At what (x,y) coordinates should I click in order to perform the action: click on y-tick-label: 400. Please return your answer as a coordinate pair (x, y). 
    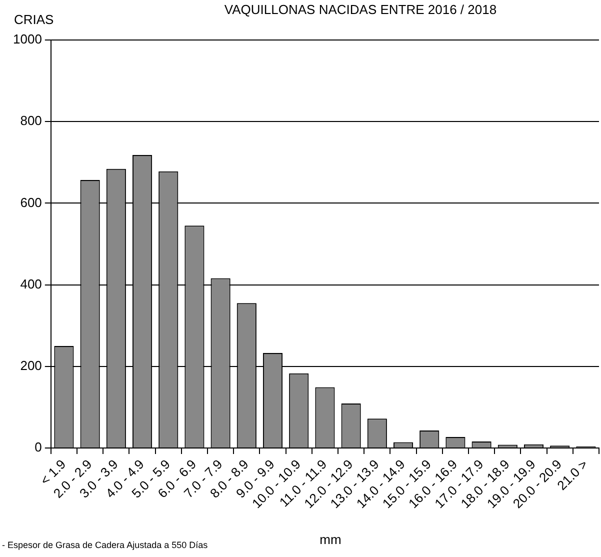
    Looking at the image, I should click on (31, 284).